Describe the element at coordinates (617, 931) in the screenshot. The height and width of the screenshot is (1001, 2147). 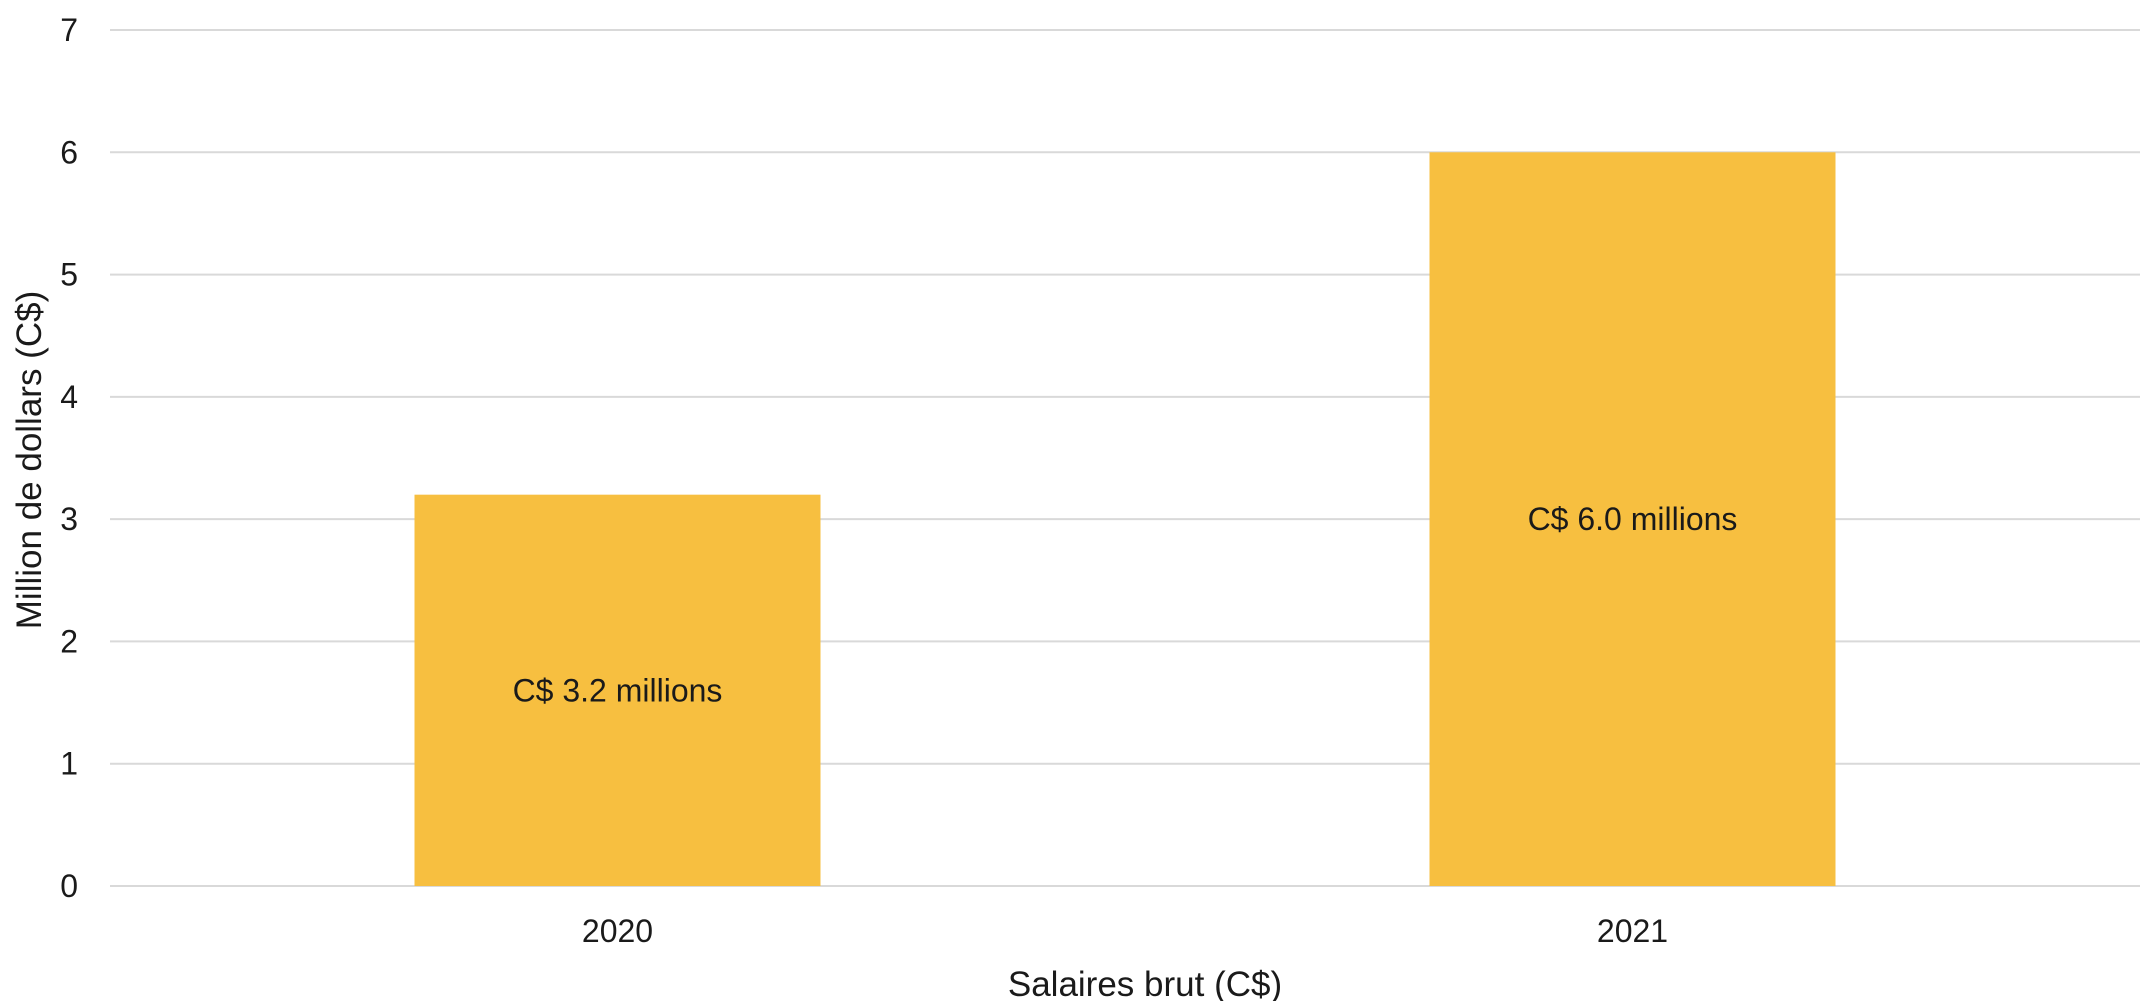
I see `x-tick-label: 2020` at that location.